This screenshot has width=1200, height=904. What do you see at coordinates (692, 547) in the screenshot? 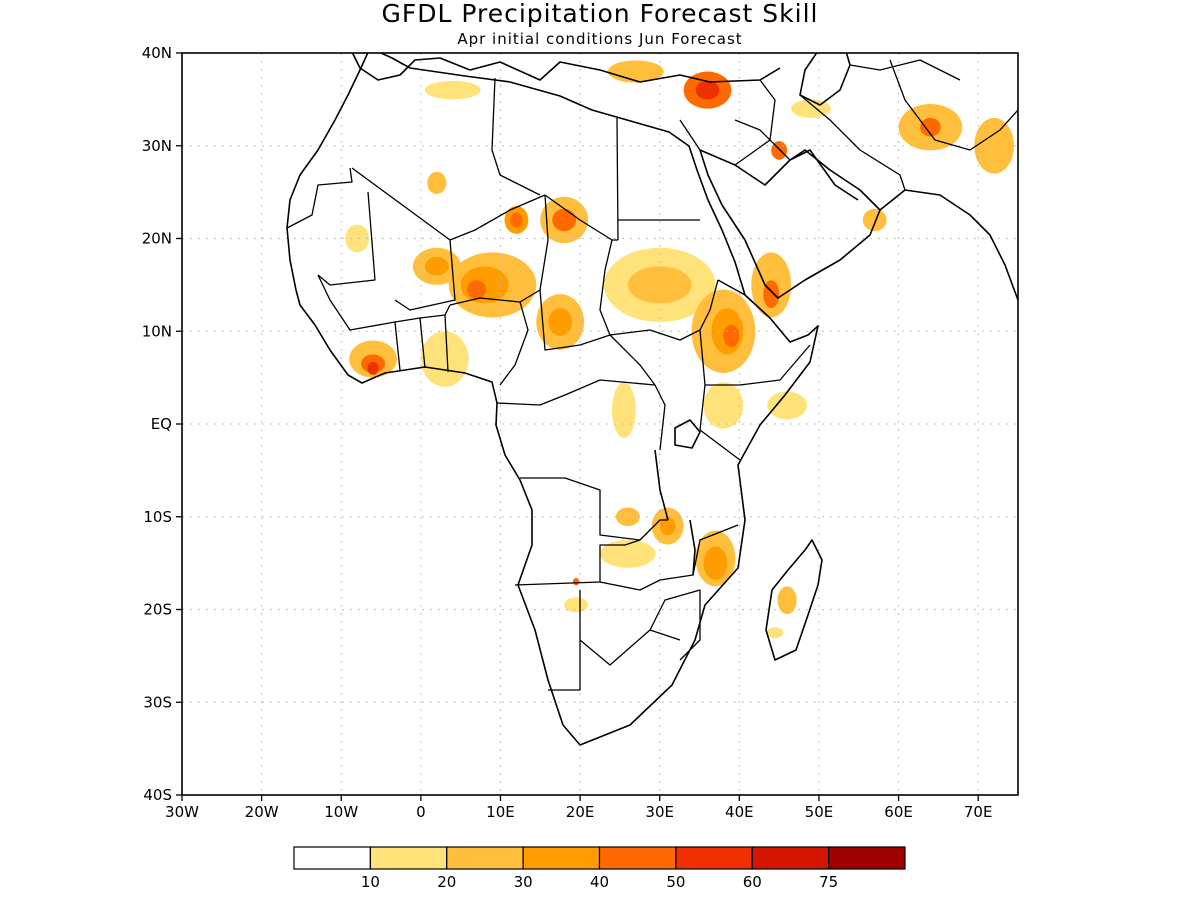
I see `lake-malawi` at bounding box center [692, 547].